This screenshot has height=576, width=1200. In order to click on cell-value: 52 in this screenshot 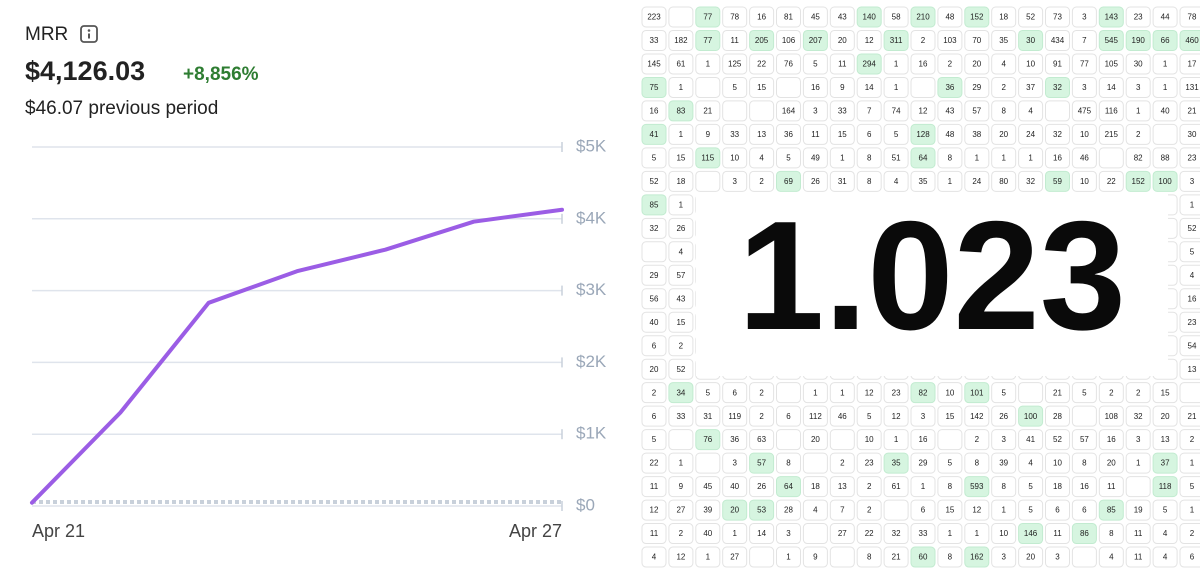, I will do `click(654, 181)`.